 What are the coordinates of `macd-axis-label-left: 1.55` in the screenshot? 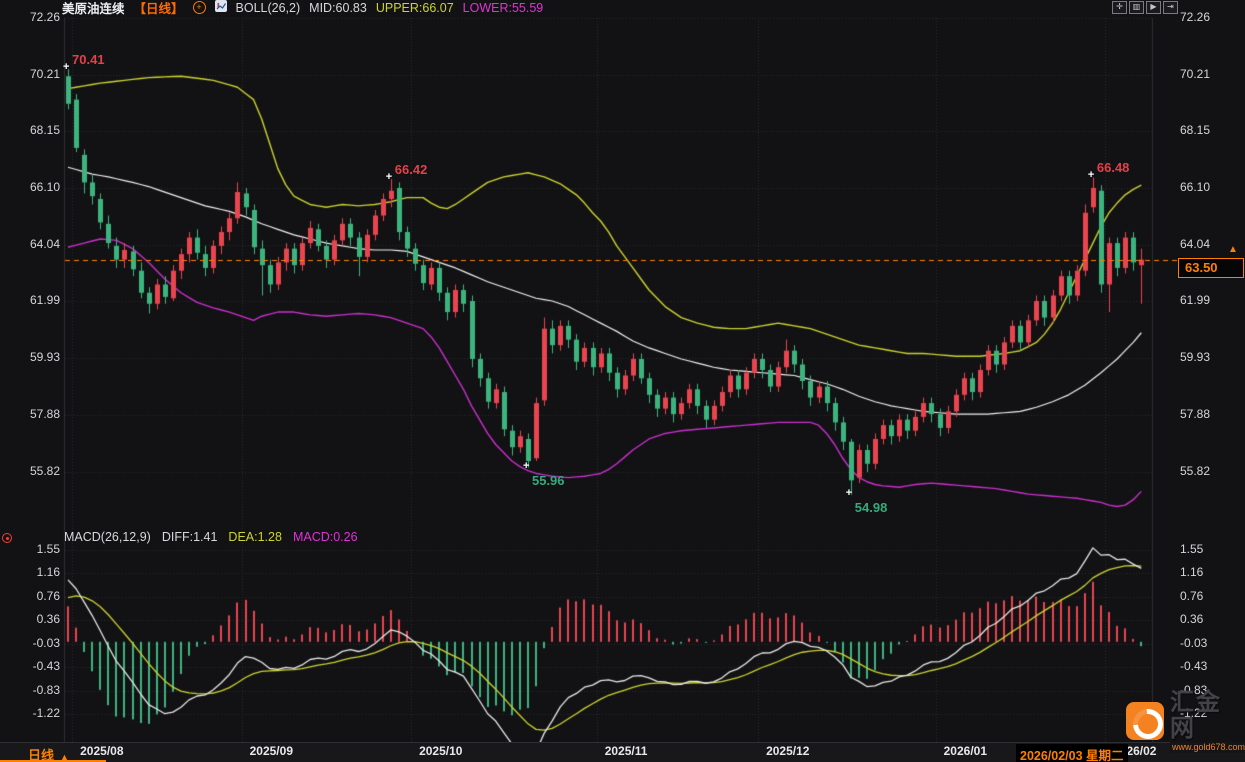 It's located at (48, 549).